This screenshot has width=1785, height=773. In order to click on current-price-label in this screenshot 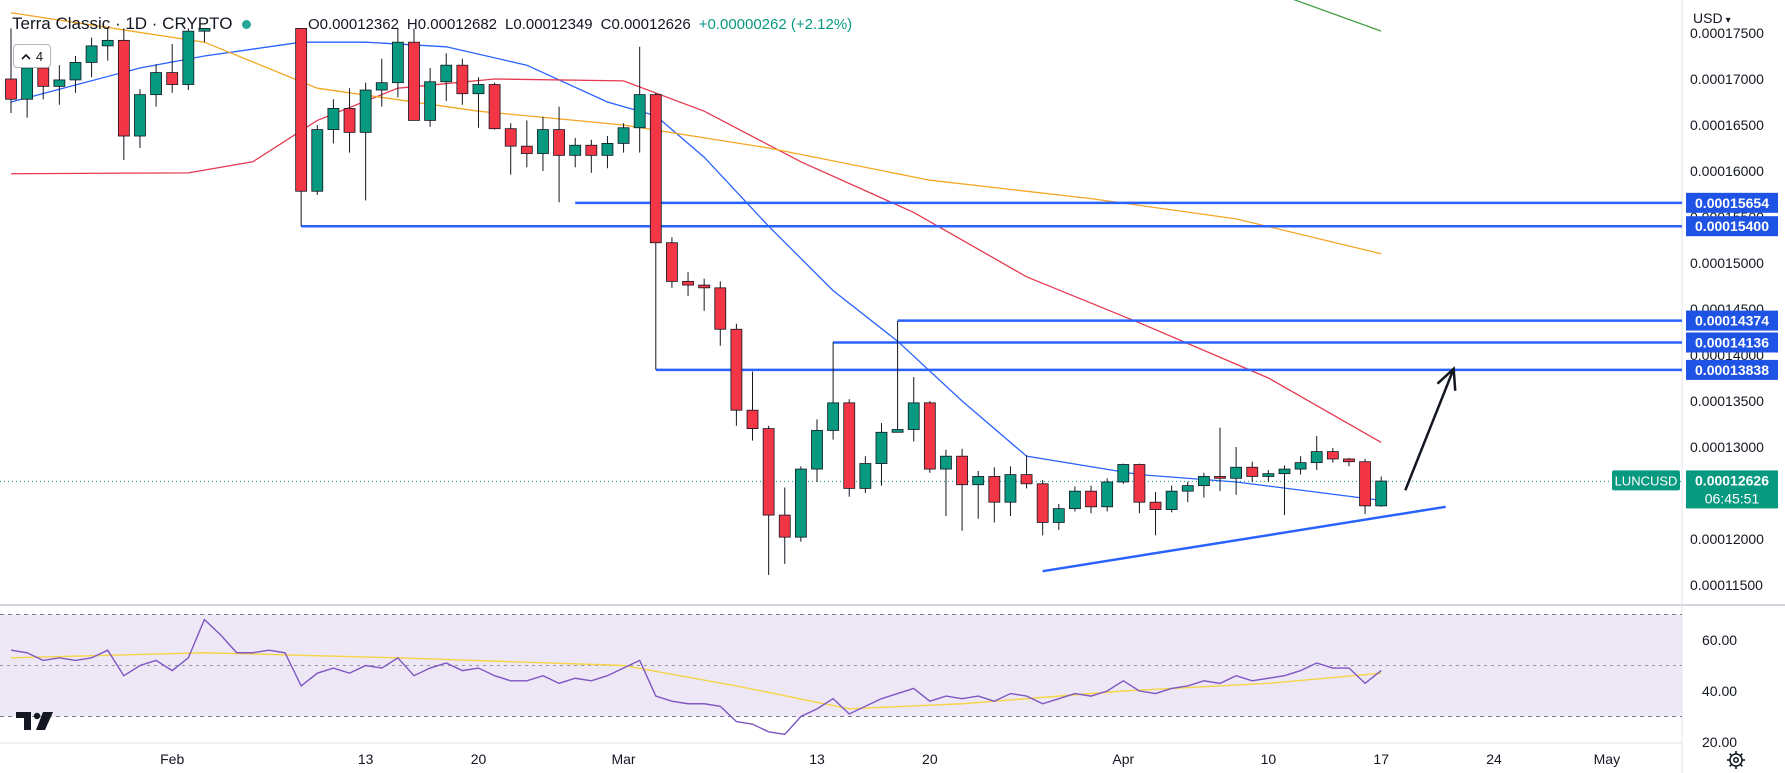, I will do `click(1732, 489)`.